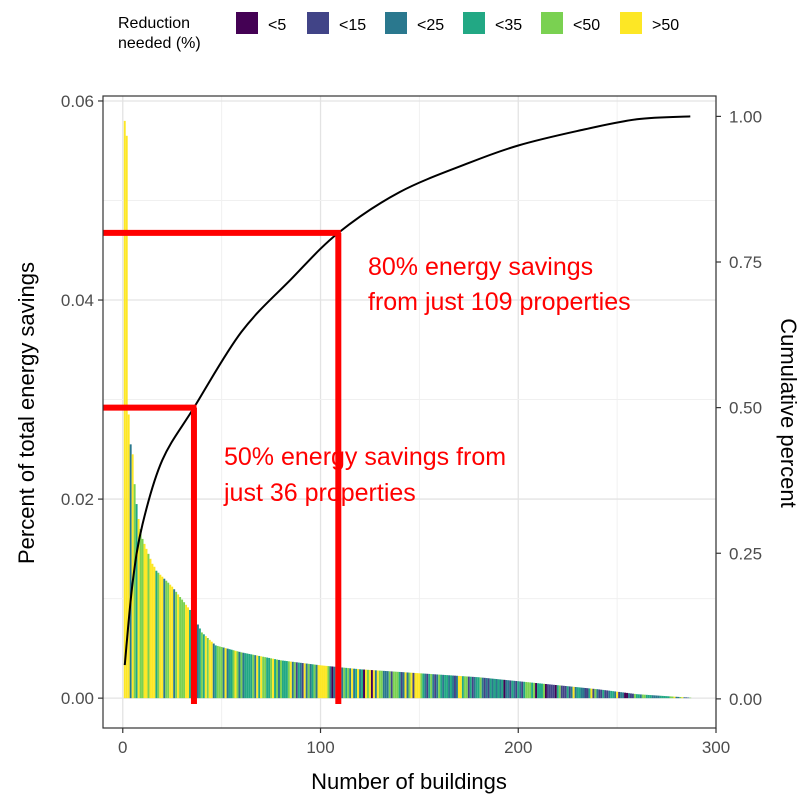 The image size is (804, 798). I want to click on legend-label: <5, so click(277, 25).